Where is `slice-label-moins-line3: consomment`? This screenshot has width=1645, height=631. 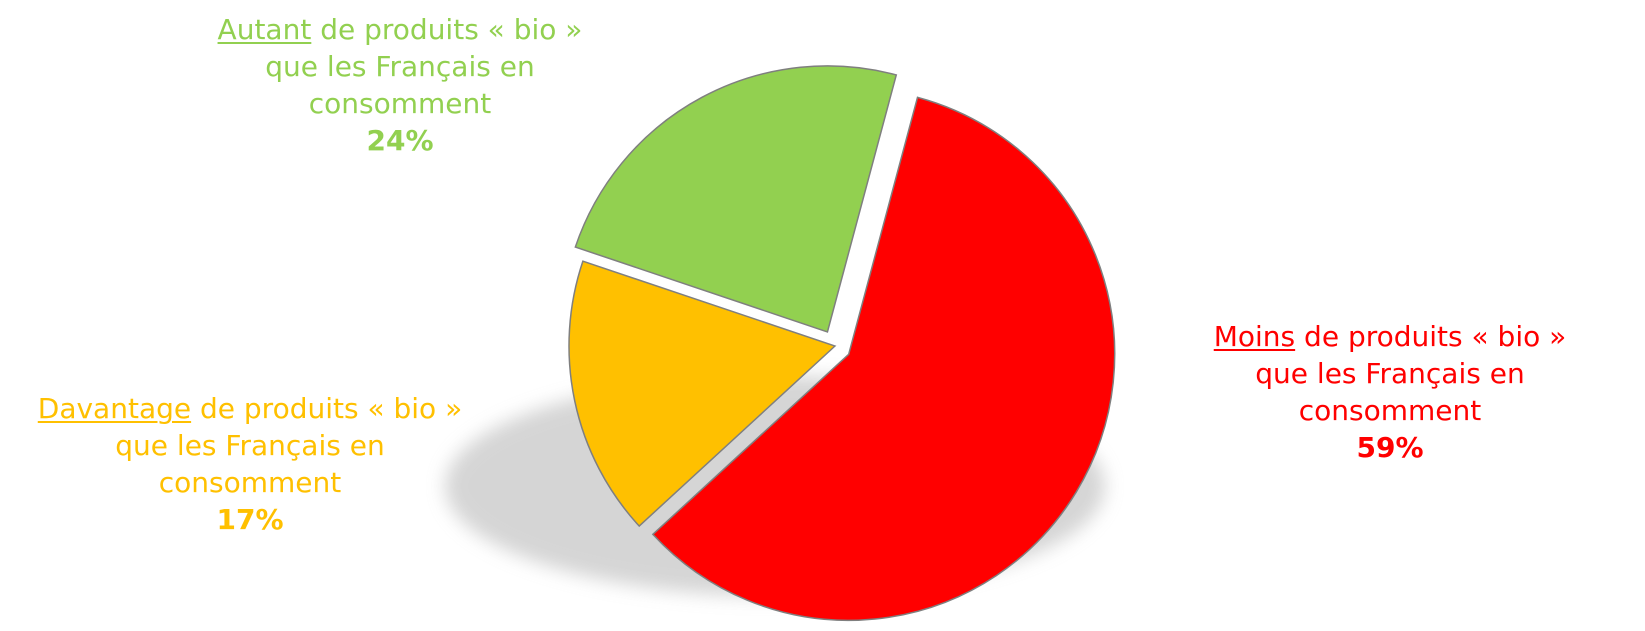 slice-label-moins-line3: consomment is located at coordinates (1390, 410).